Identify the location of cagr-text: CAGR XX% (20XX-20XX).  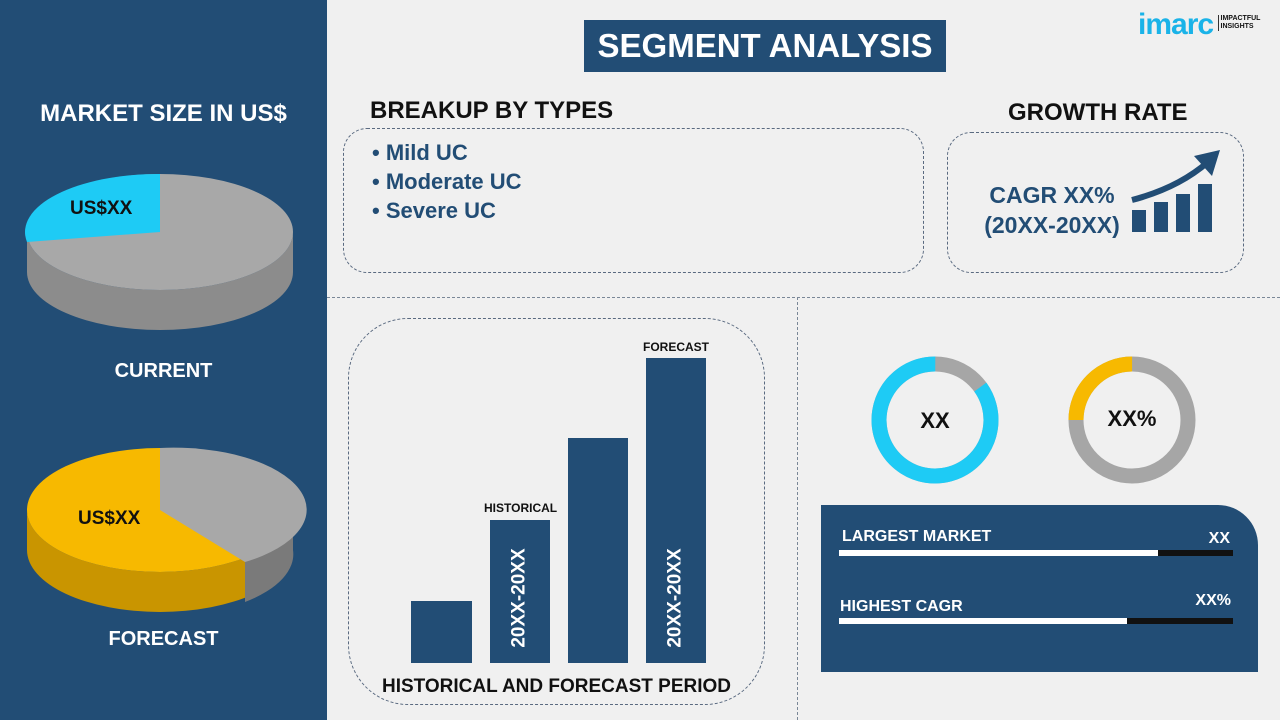
(1052, 210).